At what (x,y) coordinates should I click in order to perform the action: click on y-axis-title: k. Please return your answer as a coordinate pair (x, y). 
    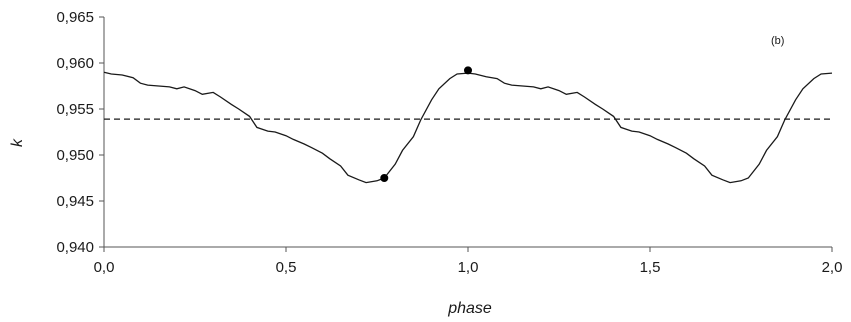
    Looking at the image, I should click on (17, 142).